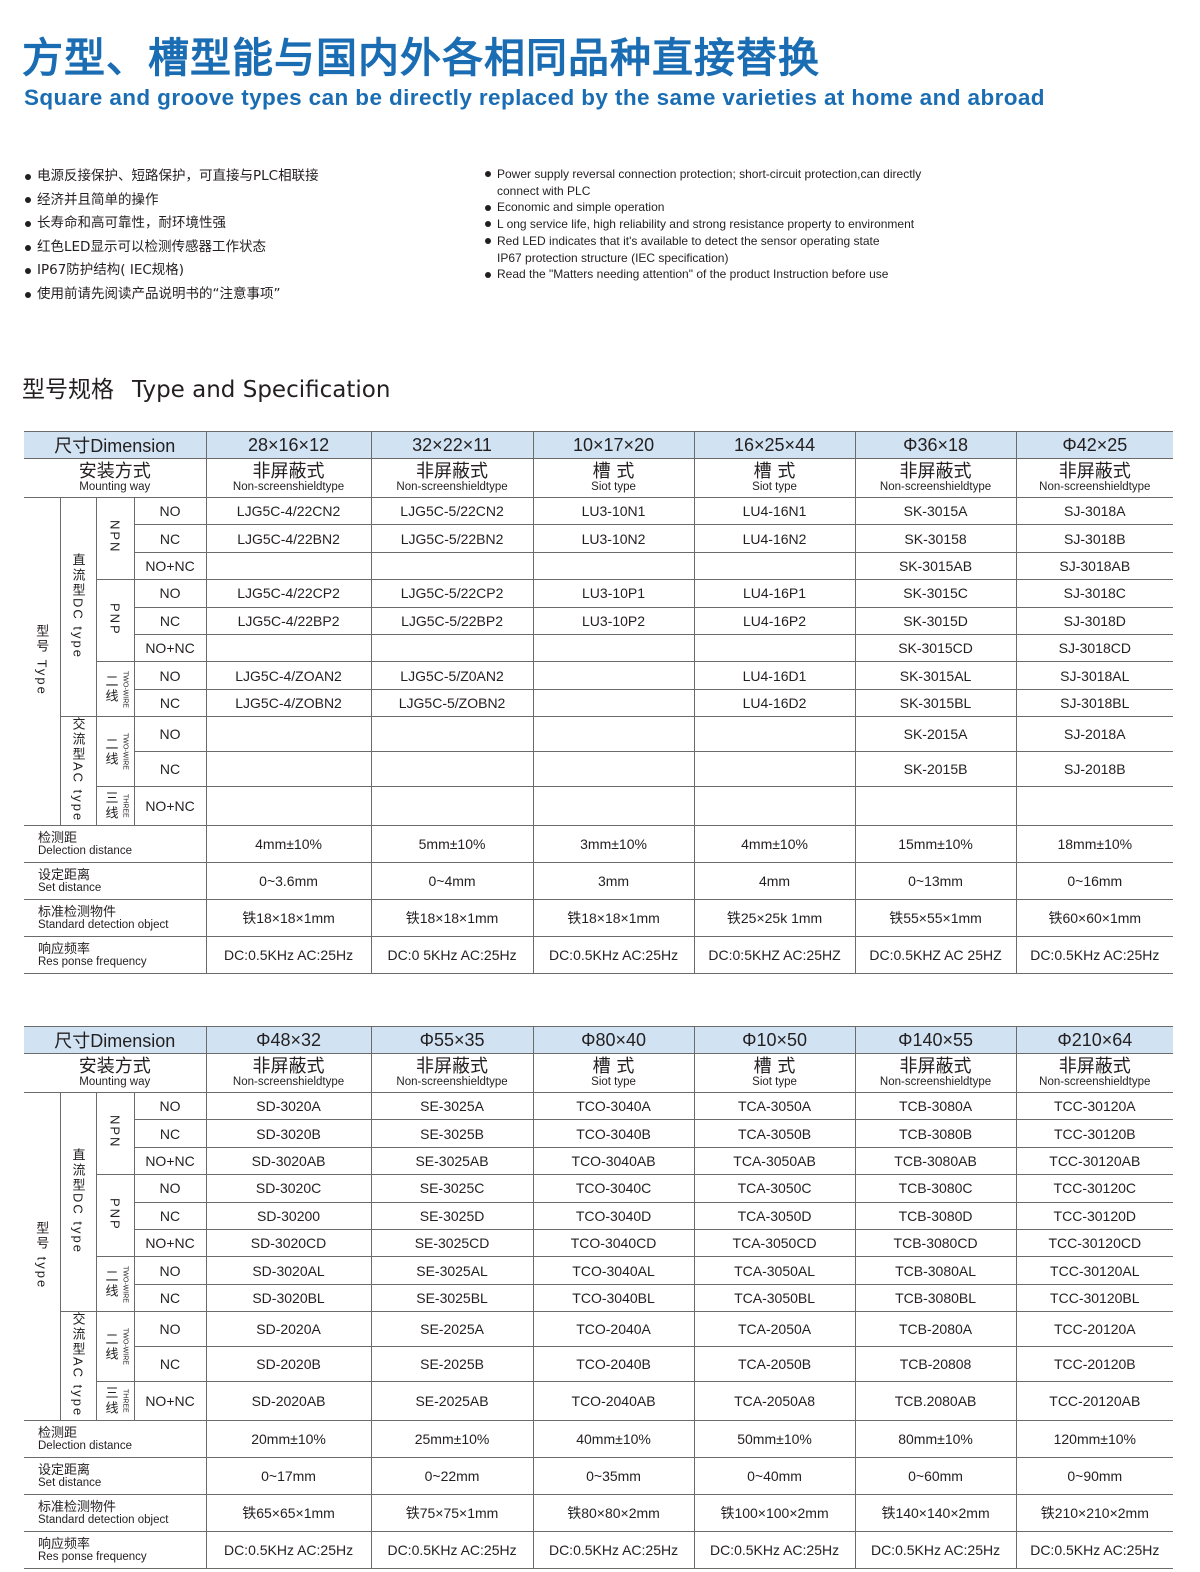 This screenshot has height=1572, width=1200. What do you see at coordinates (774, 1329) in the screenshot?
I see `model-cell: TCA-2050A` at bounding box center [774, 1329].